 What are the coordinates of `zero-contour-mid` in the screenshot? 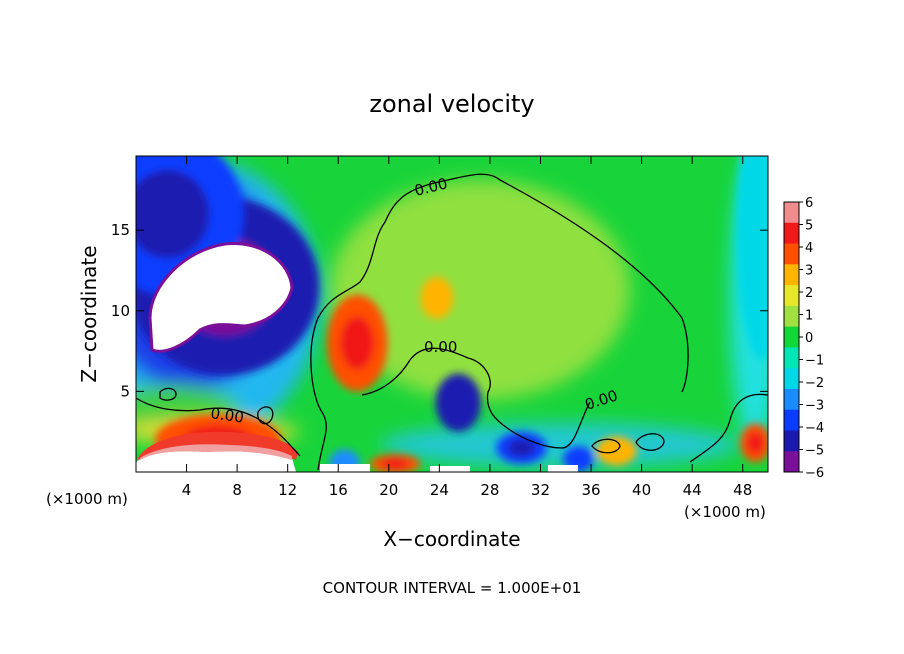 It's located at (476, 398).